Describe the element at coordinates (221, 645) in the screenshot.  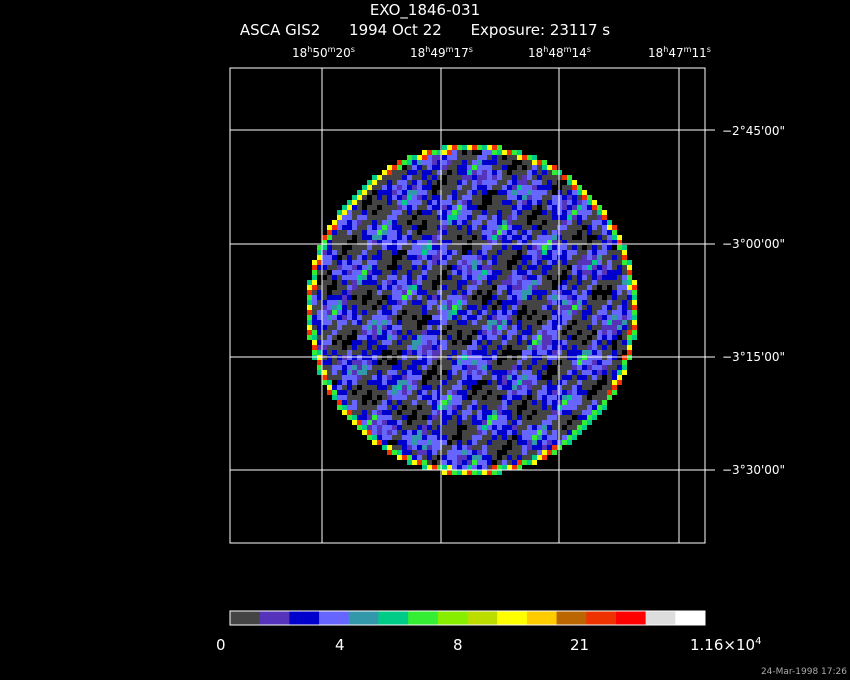
I see `colorbar-label-0: 0` at that location.